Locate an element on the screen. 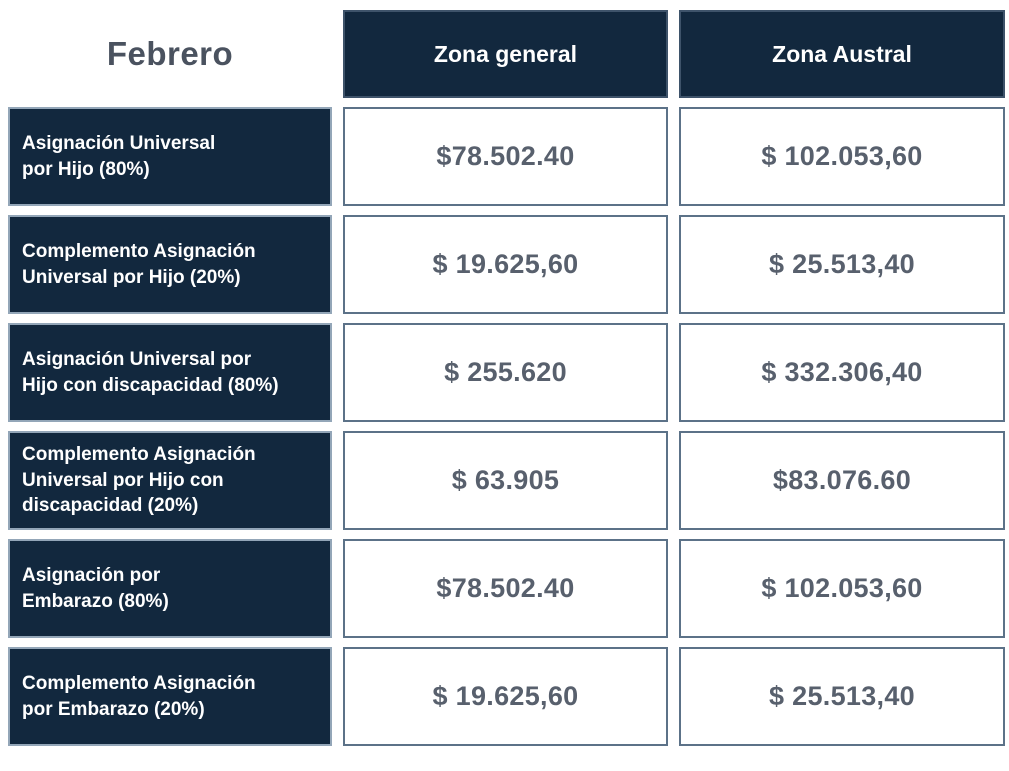 This screenshot has width=1009, height=771. value-auh-80-general: $78.502.40 is located at coordinates (505, 156).